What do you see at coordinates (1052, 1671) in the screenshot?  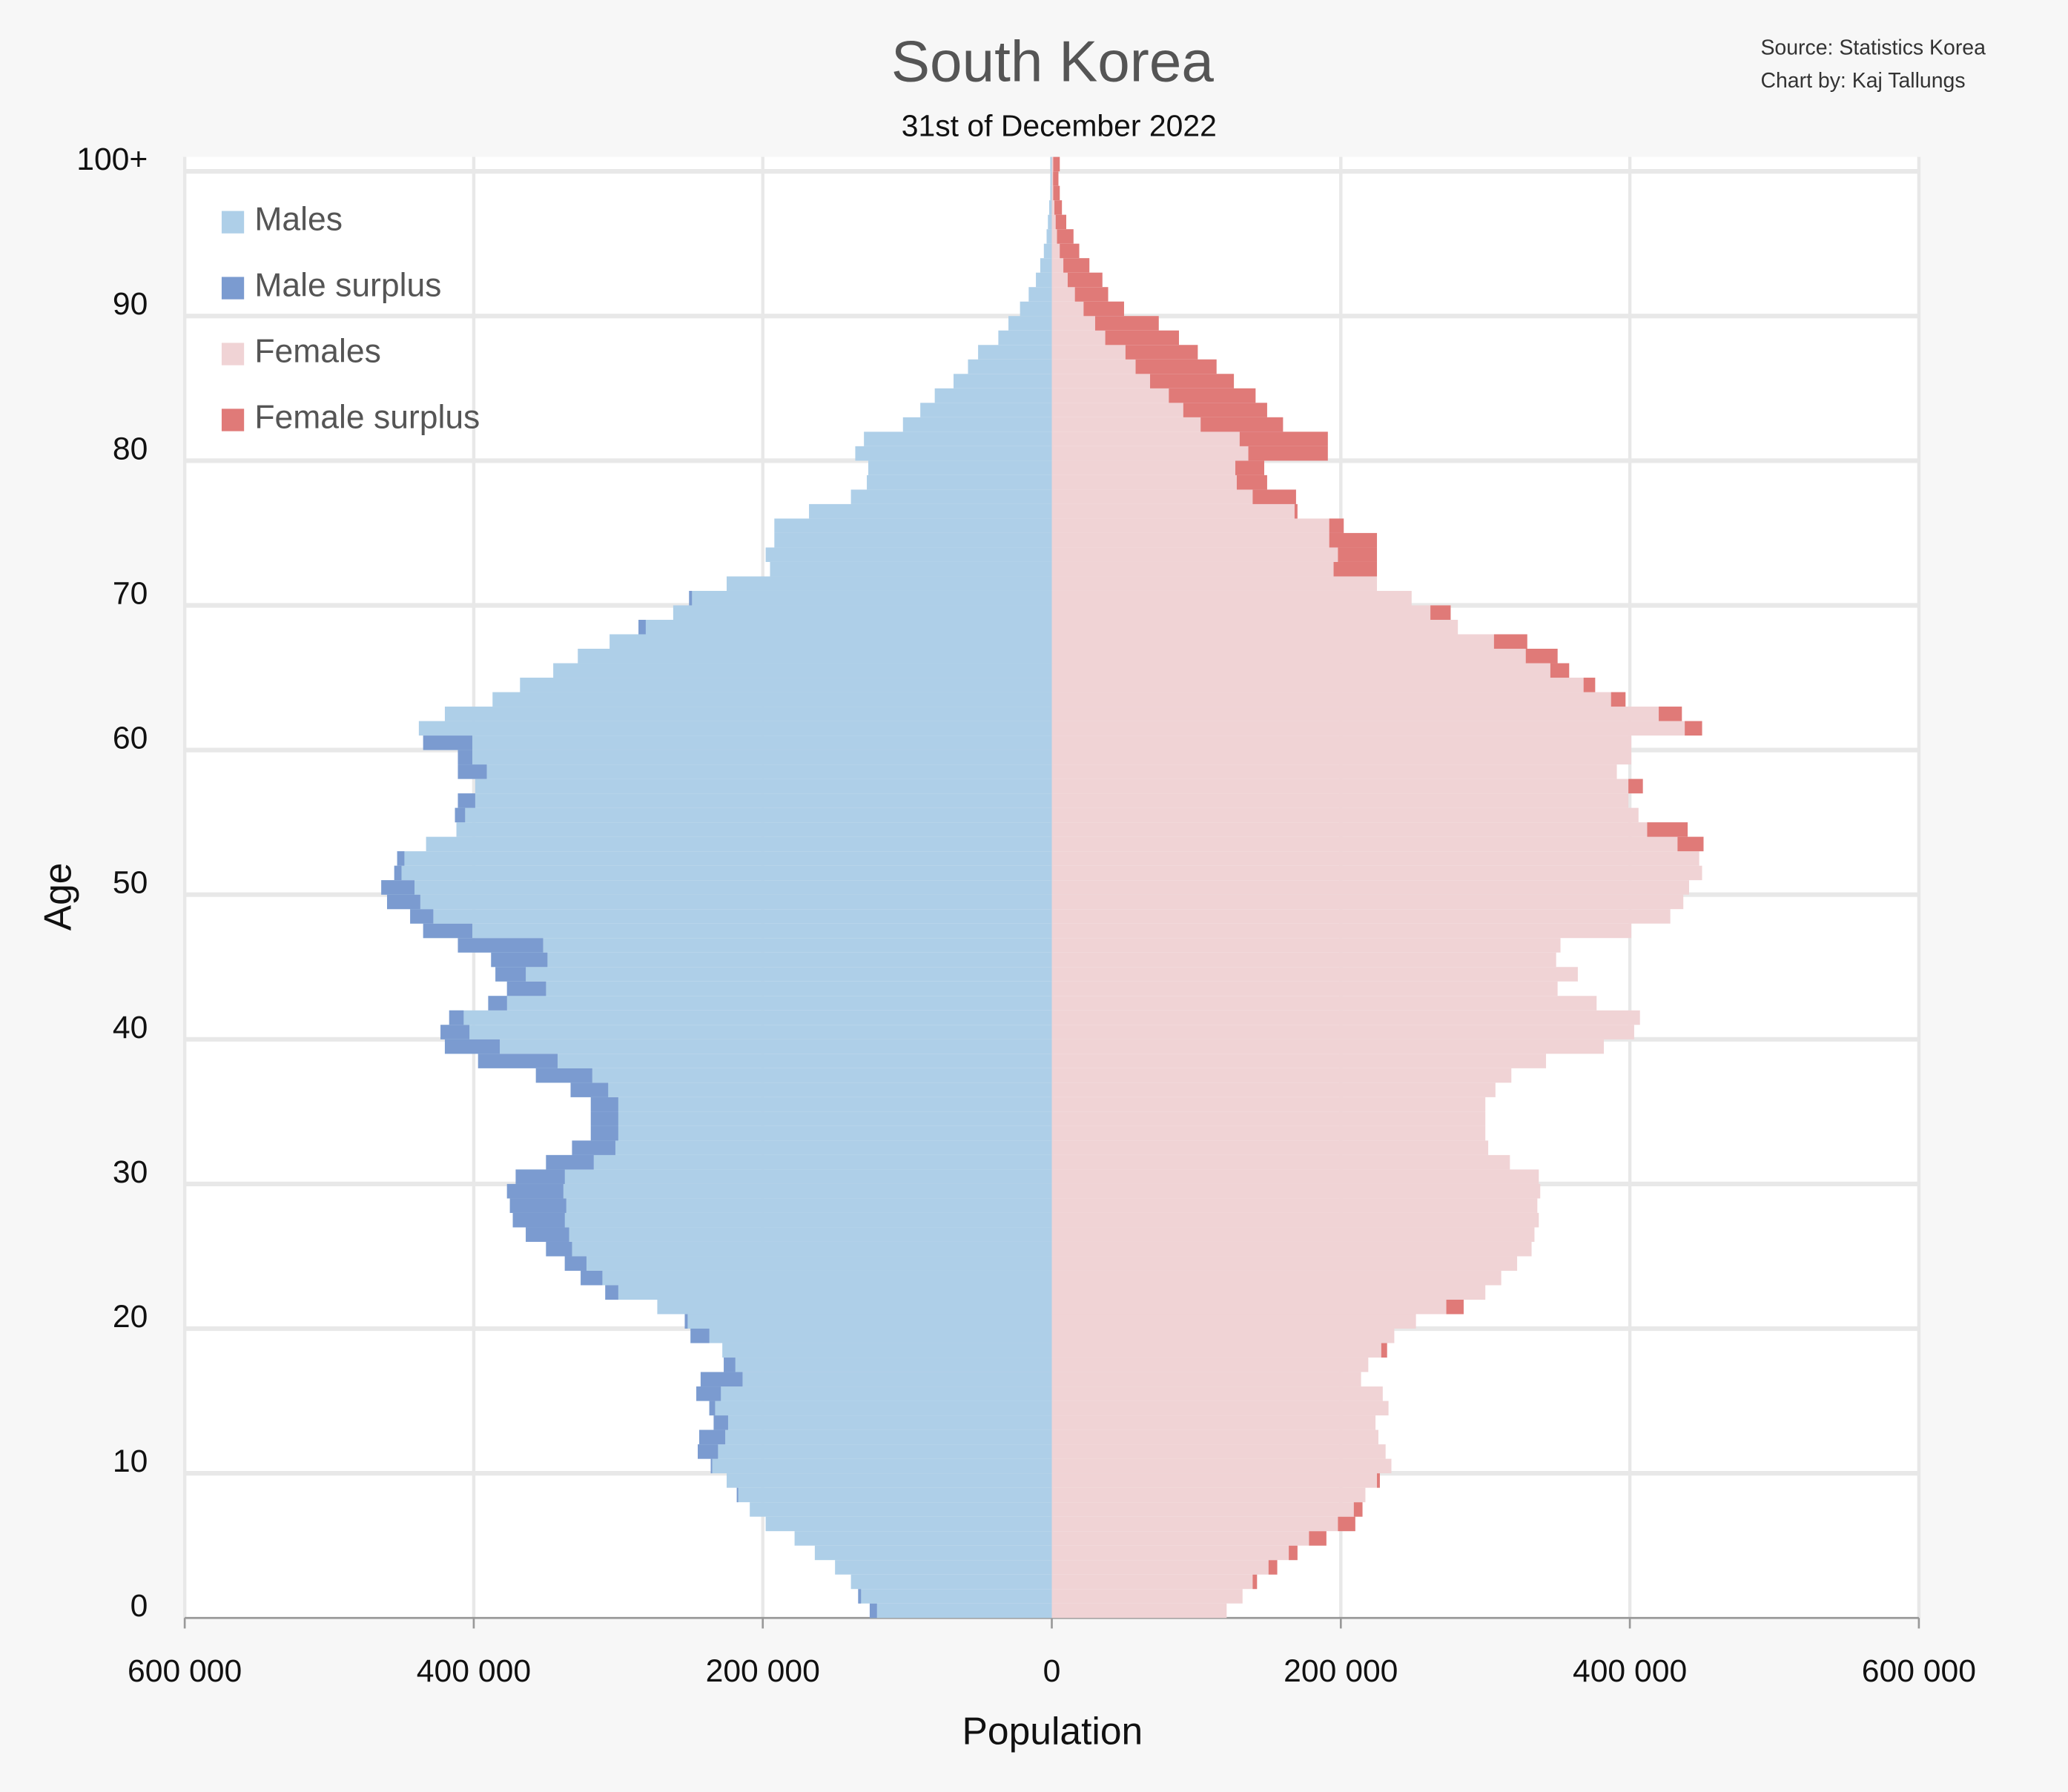 I see `x-tick-label: 0` at bounding box center [1052, 1671].